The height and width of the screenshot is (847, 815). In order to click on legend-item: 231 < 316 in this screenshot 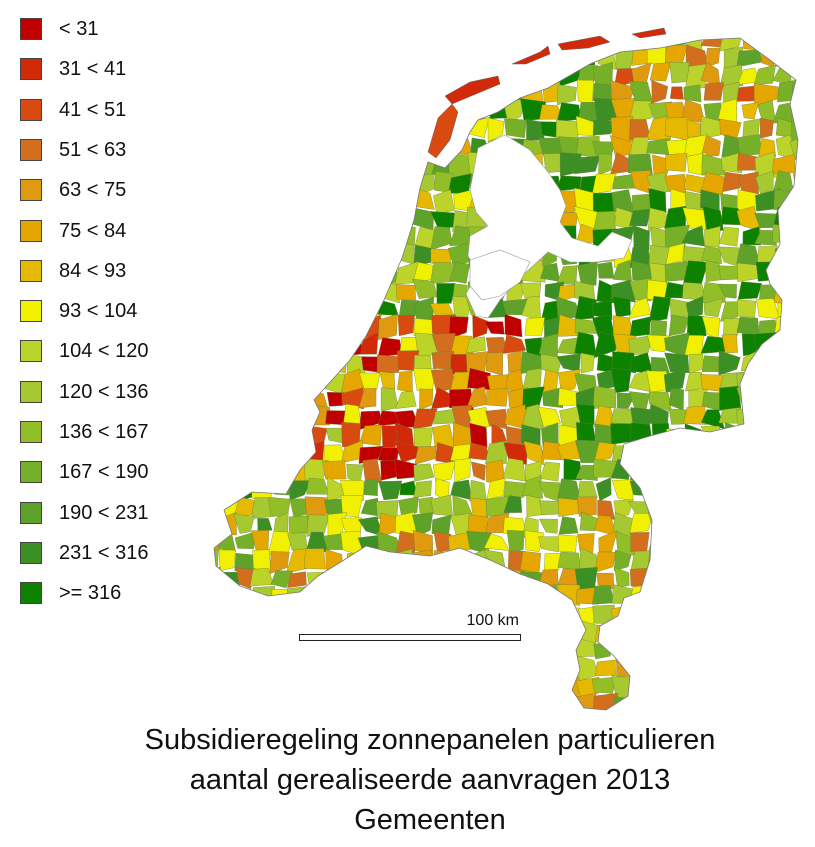, I will do `click(120, 553)`.